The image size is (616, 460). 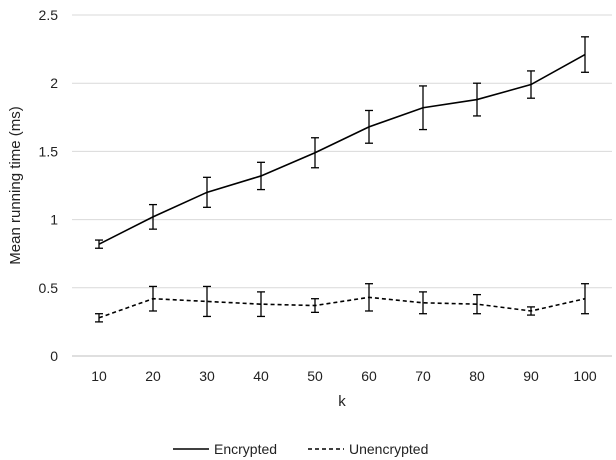 I want to click on legend: Encrypted Unencrypted, so click(x=300, y=449).